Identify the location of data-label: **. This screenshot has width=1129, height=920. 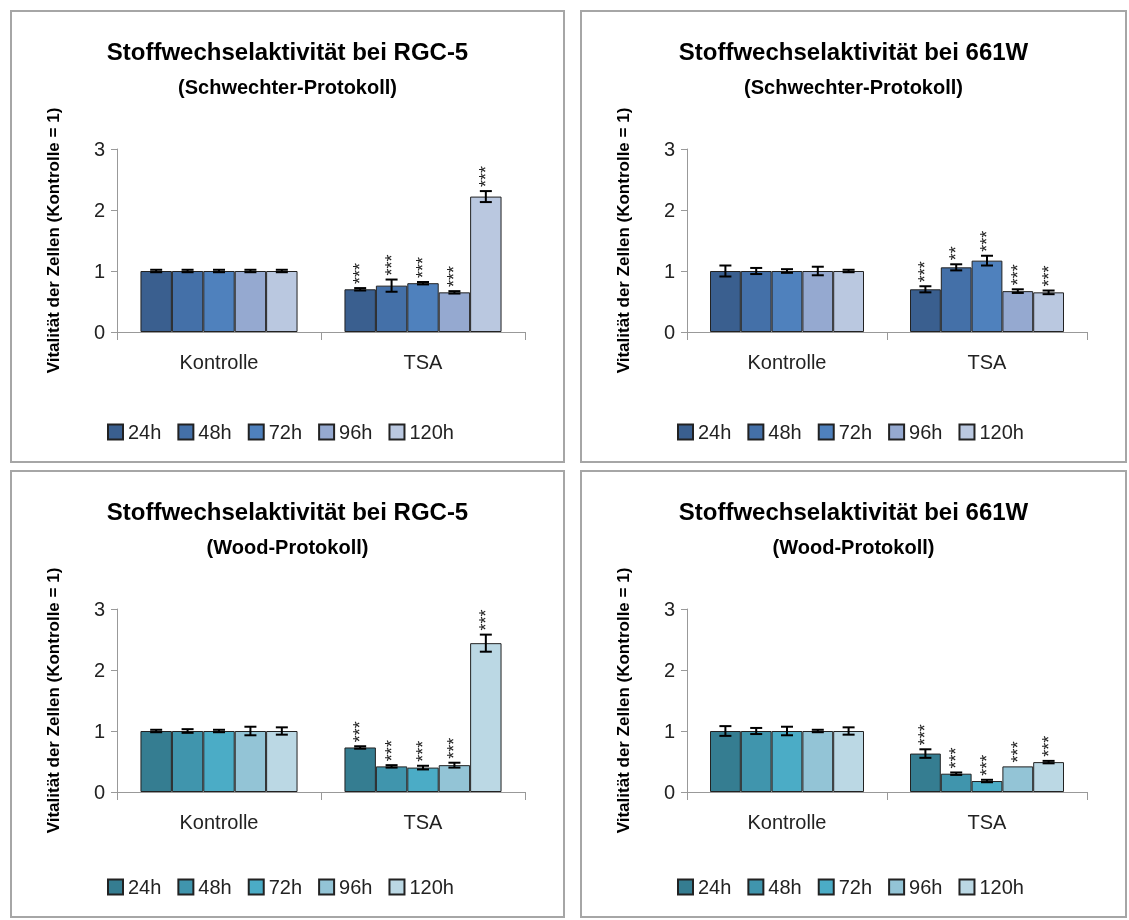
(956, 253).